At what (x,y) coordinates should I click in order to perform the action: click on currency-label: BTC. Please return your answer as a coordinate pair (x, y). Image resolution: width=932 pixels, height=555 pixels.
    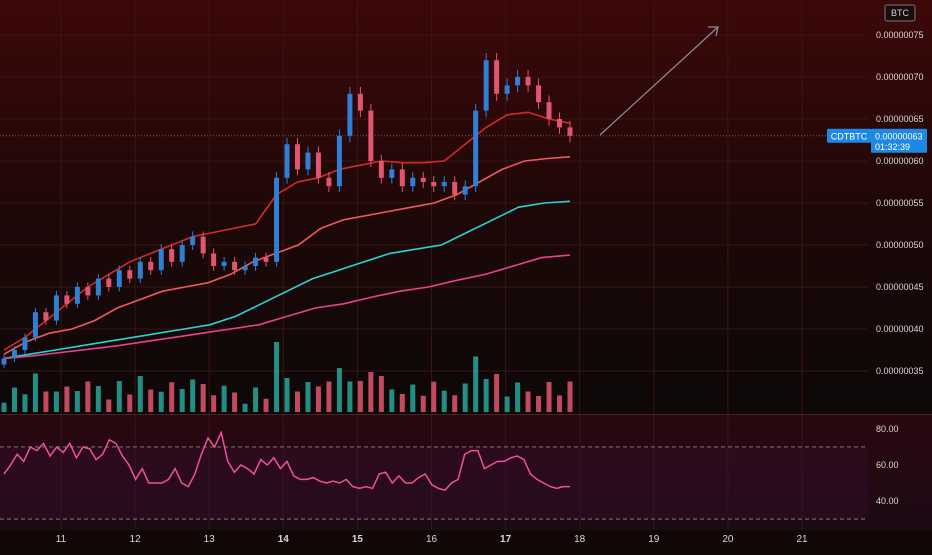
    Looking at the image, I should click on (900, 13).